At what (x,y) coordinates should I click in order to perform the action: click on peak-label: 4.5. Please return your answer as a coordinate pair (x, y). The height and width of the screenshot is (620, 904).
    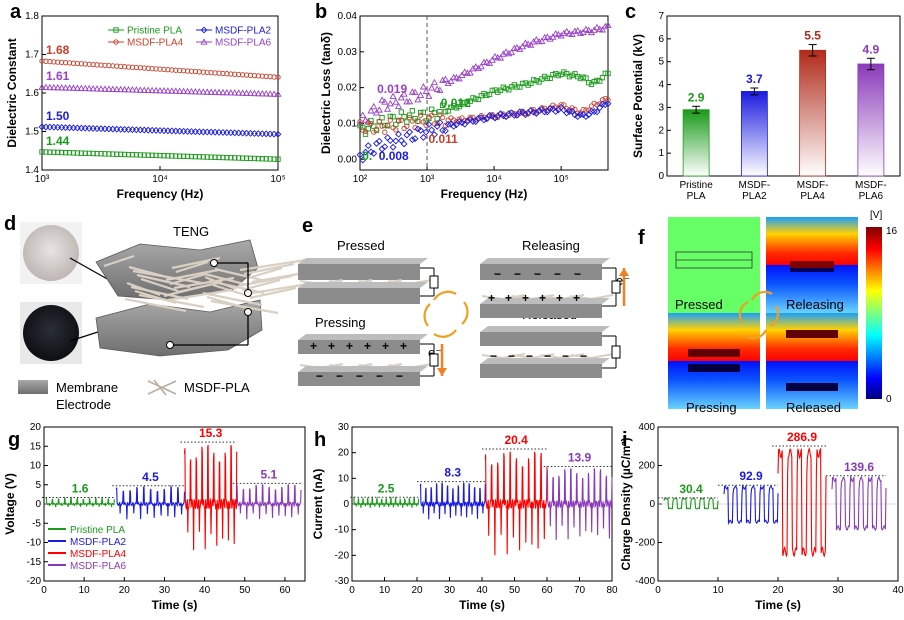
    Looking at the image, I should click on (150, 477).